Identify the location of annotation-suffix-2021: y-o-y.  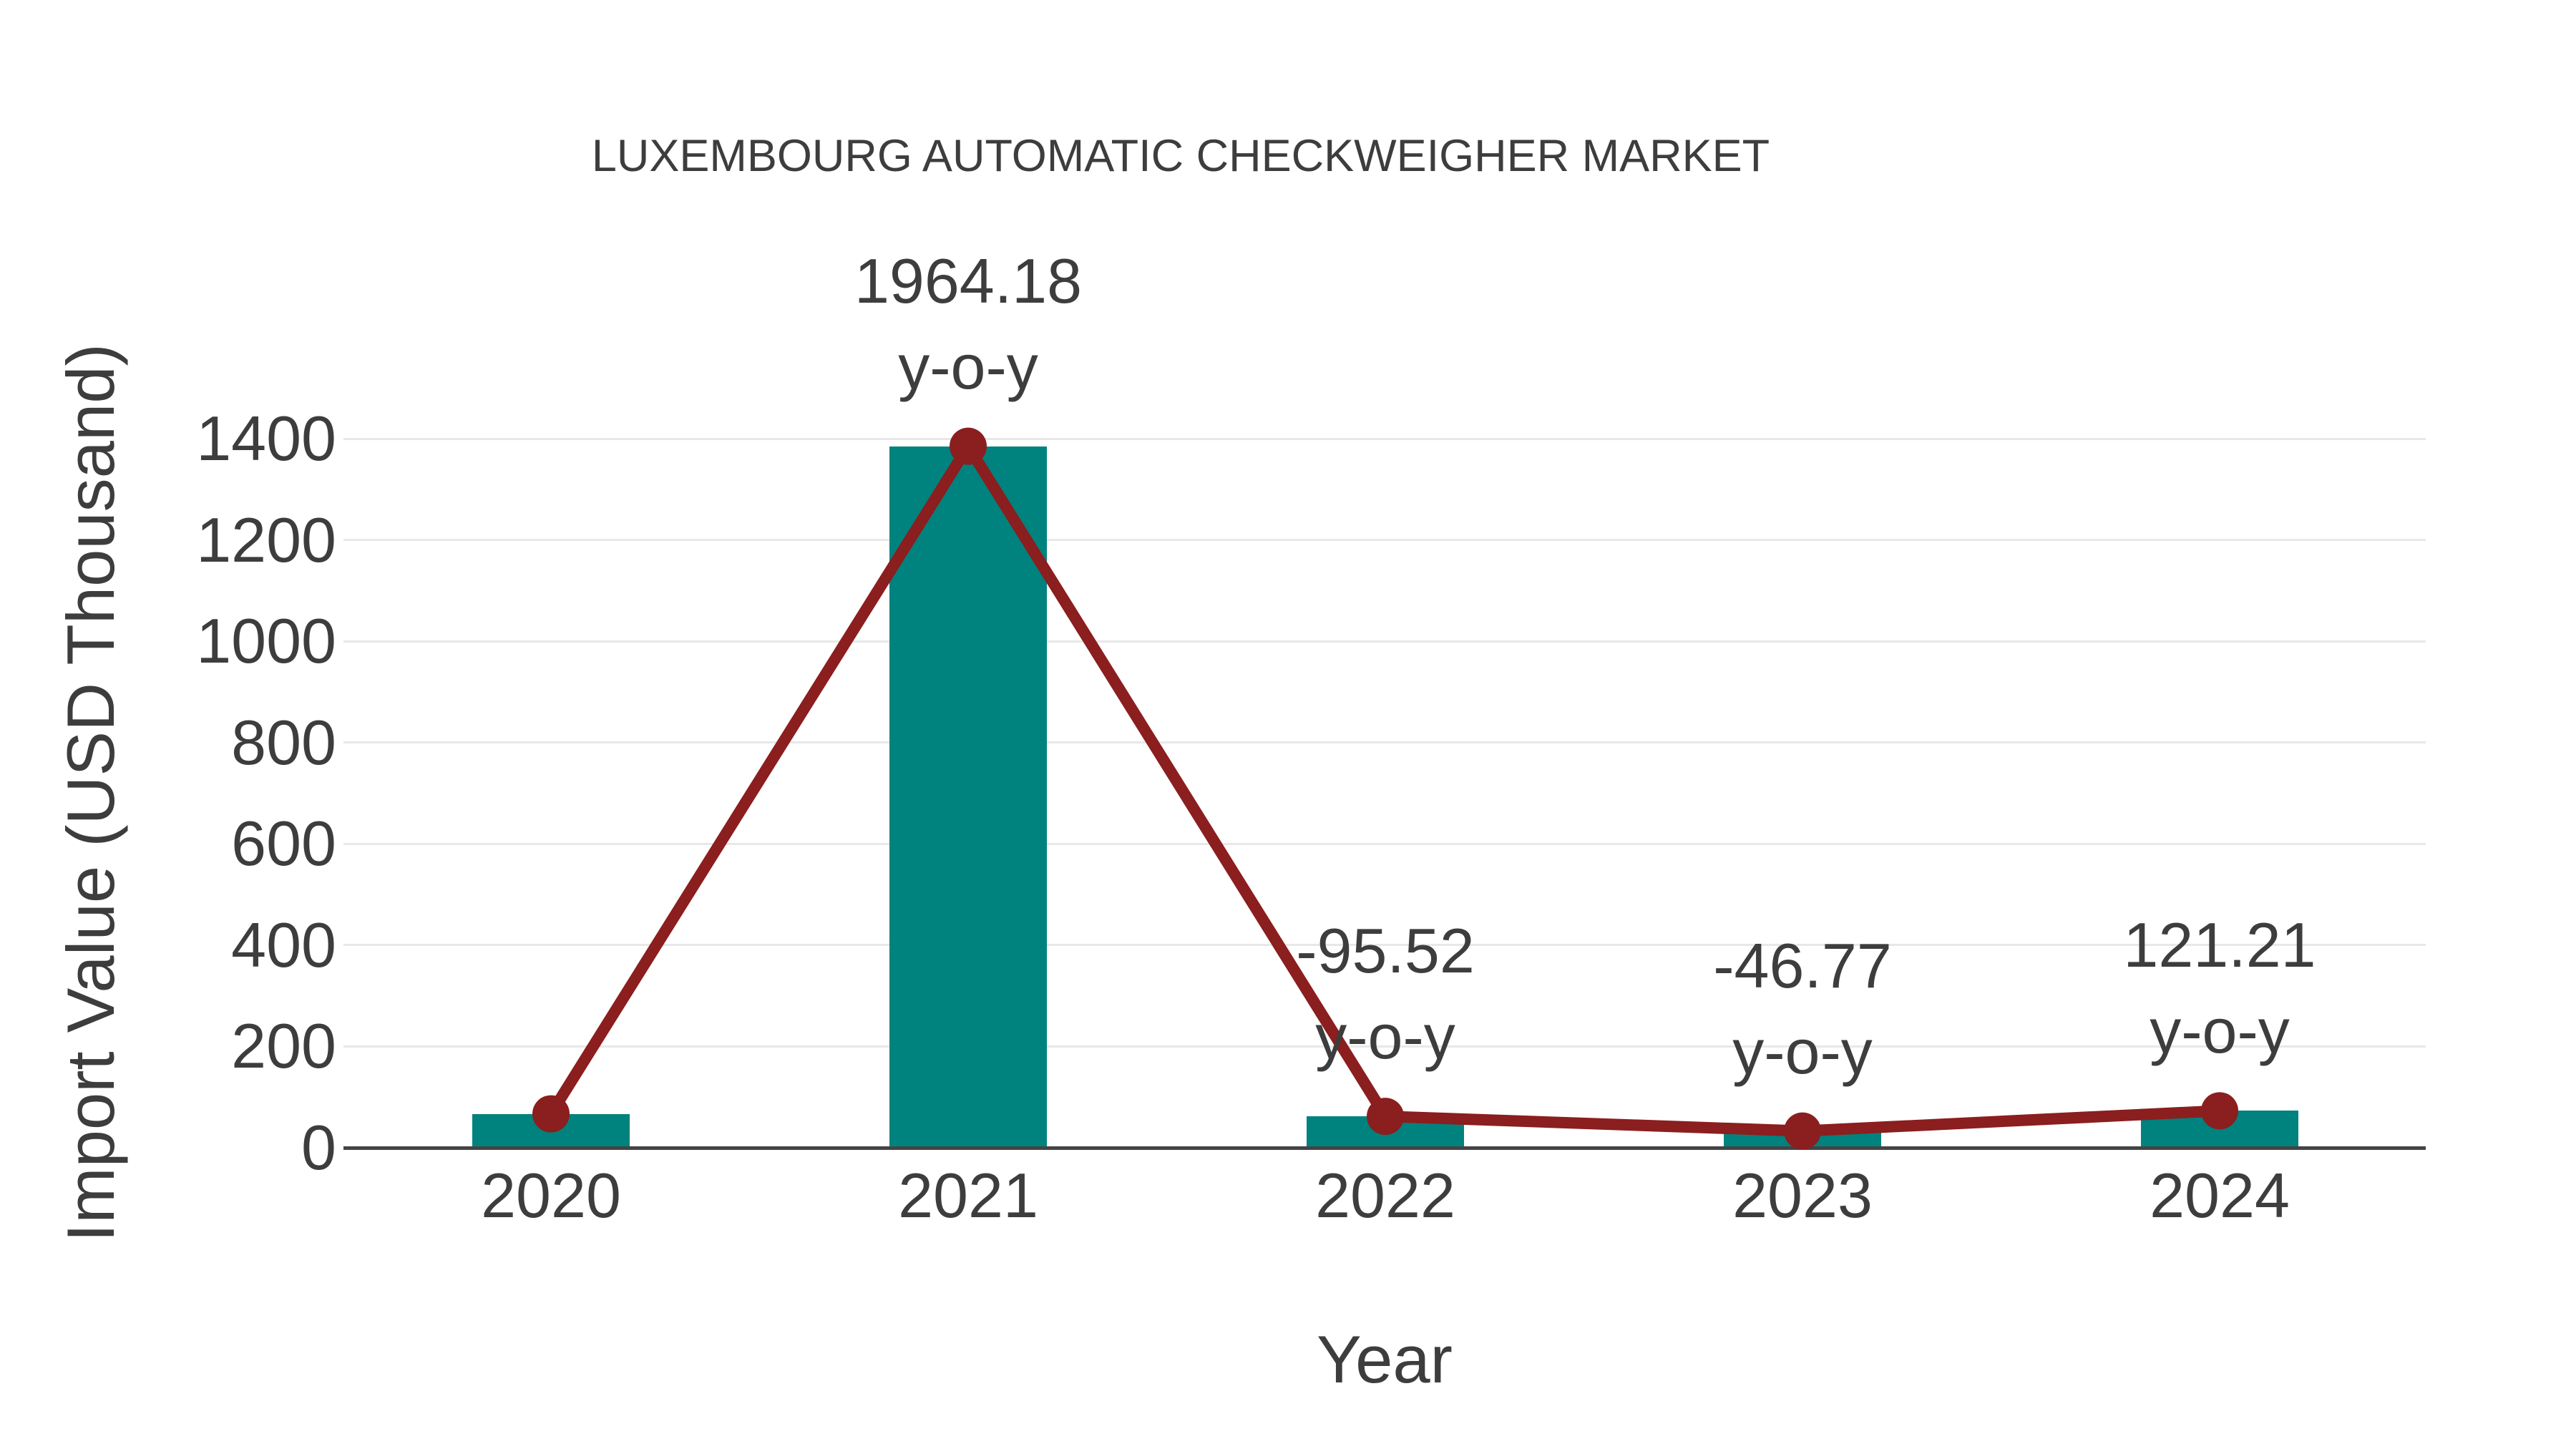
(968, 366).